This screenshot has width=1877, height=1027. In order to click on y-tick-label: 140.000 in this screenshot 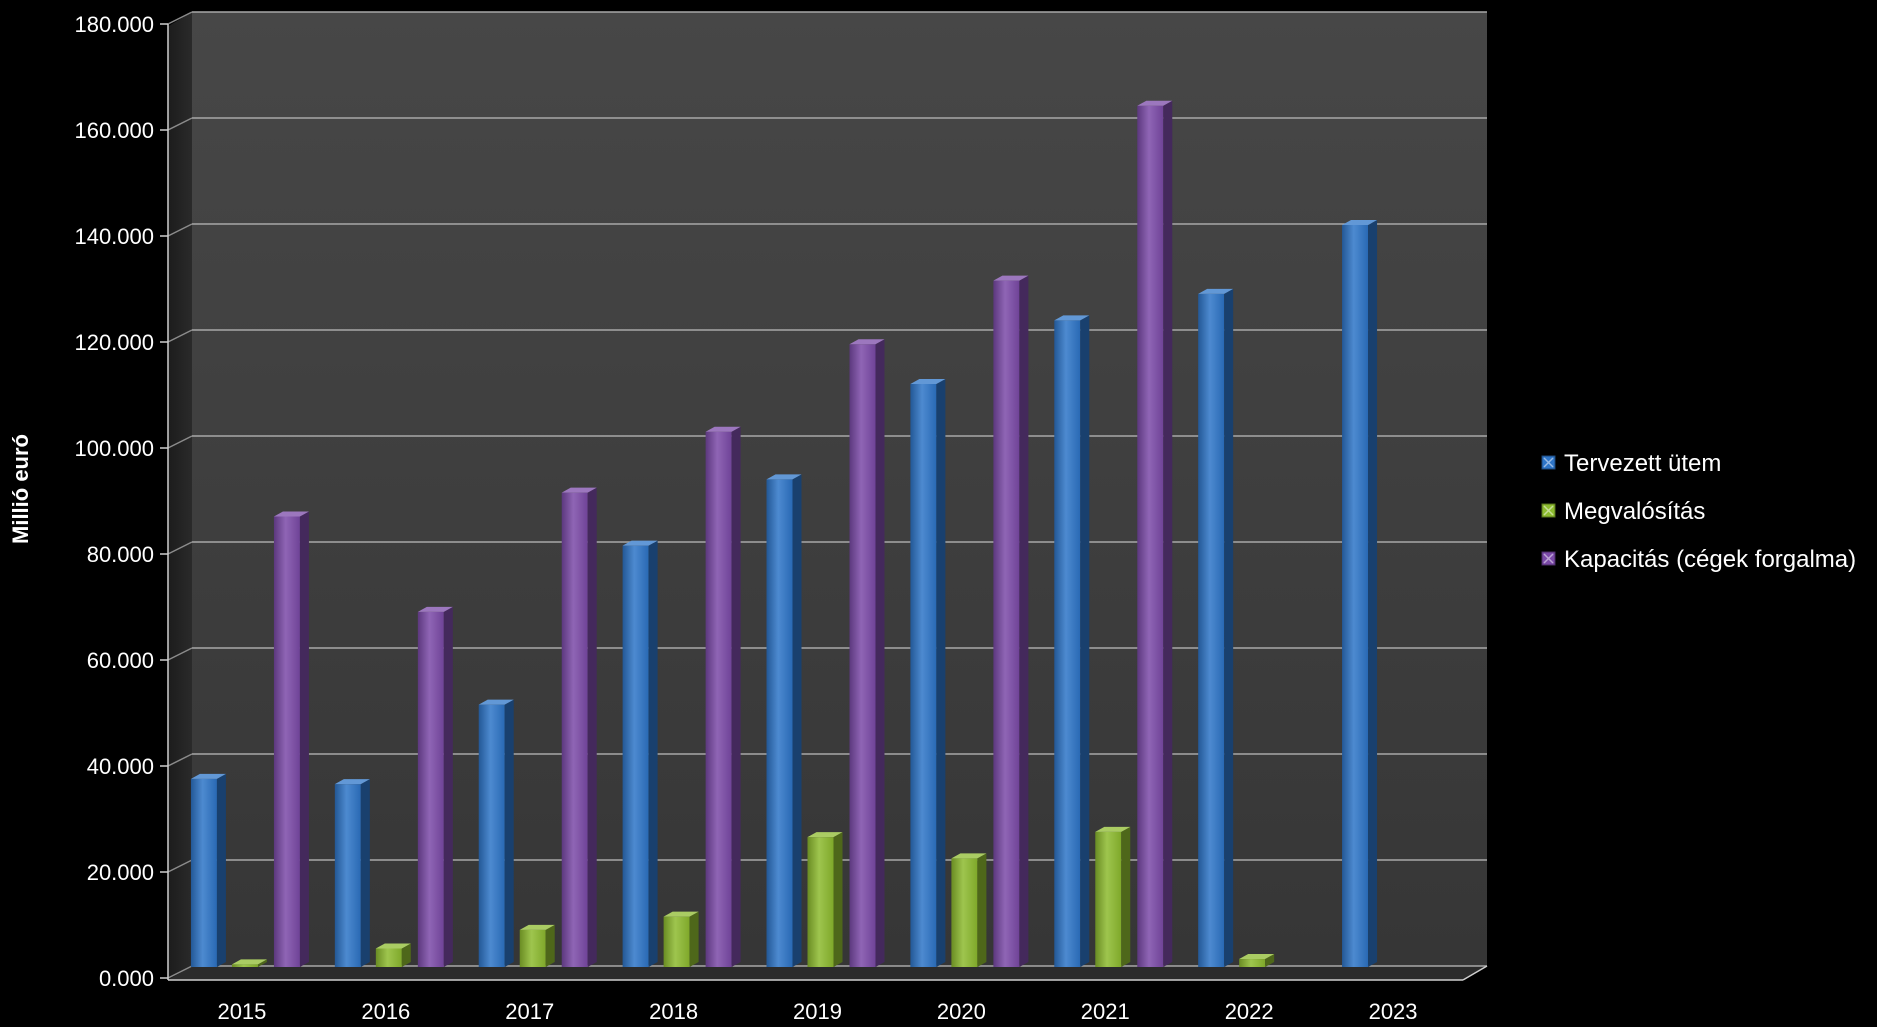, I will do `click(114, 236)`.